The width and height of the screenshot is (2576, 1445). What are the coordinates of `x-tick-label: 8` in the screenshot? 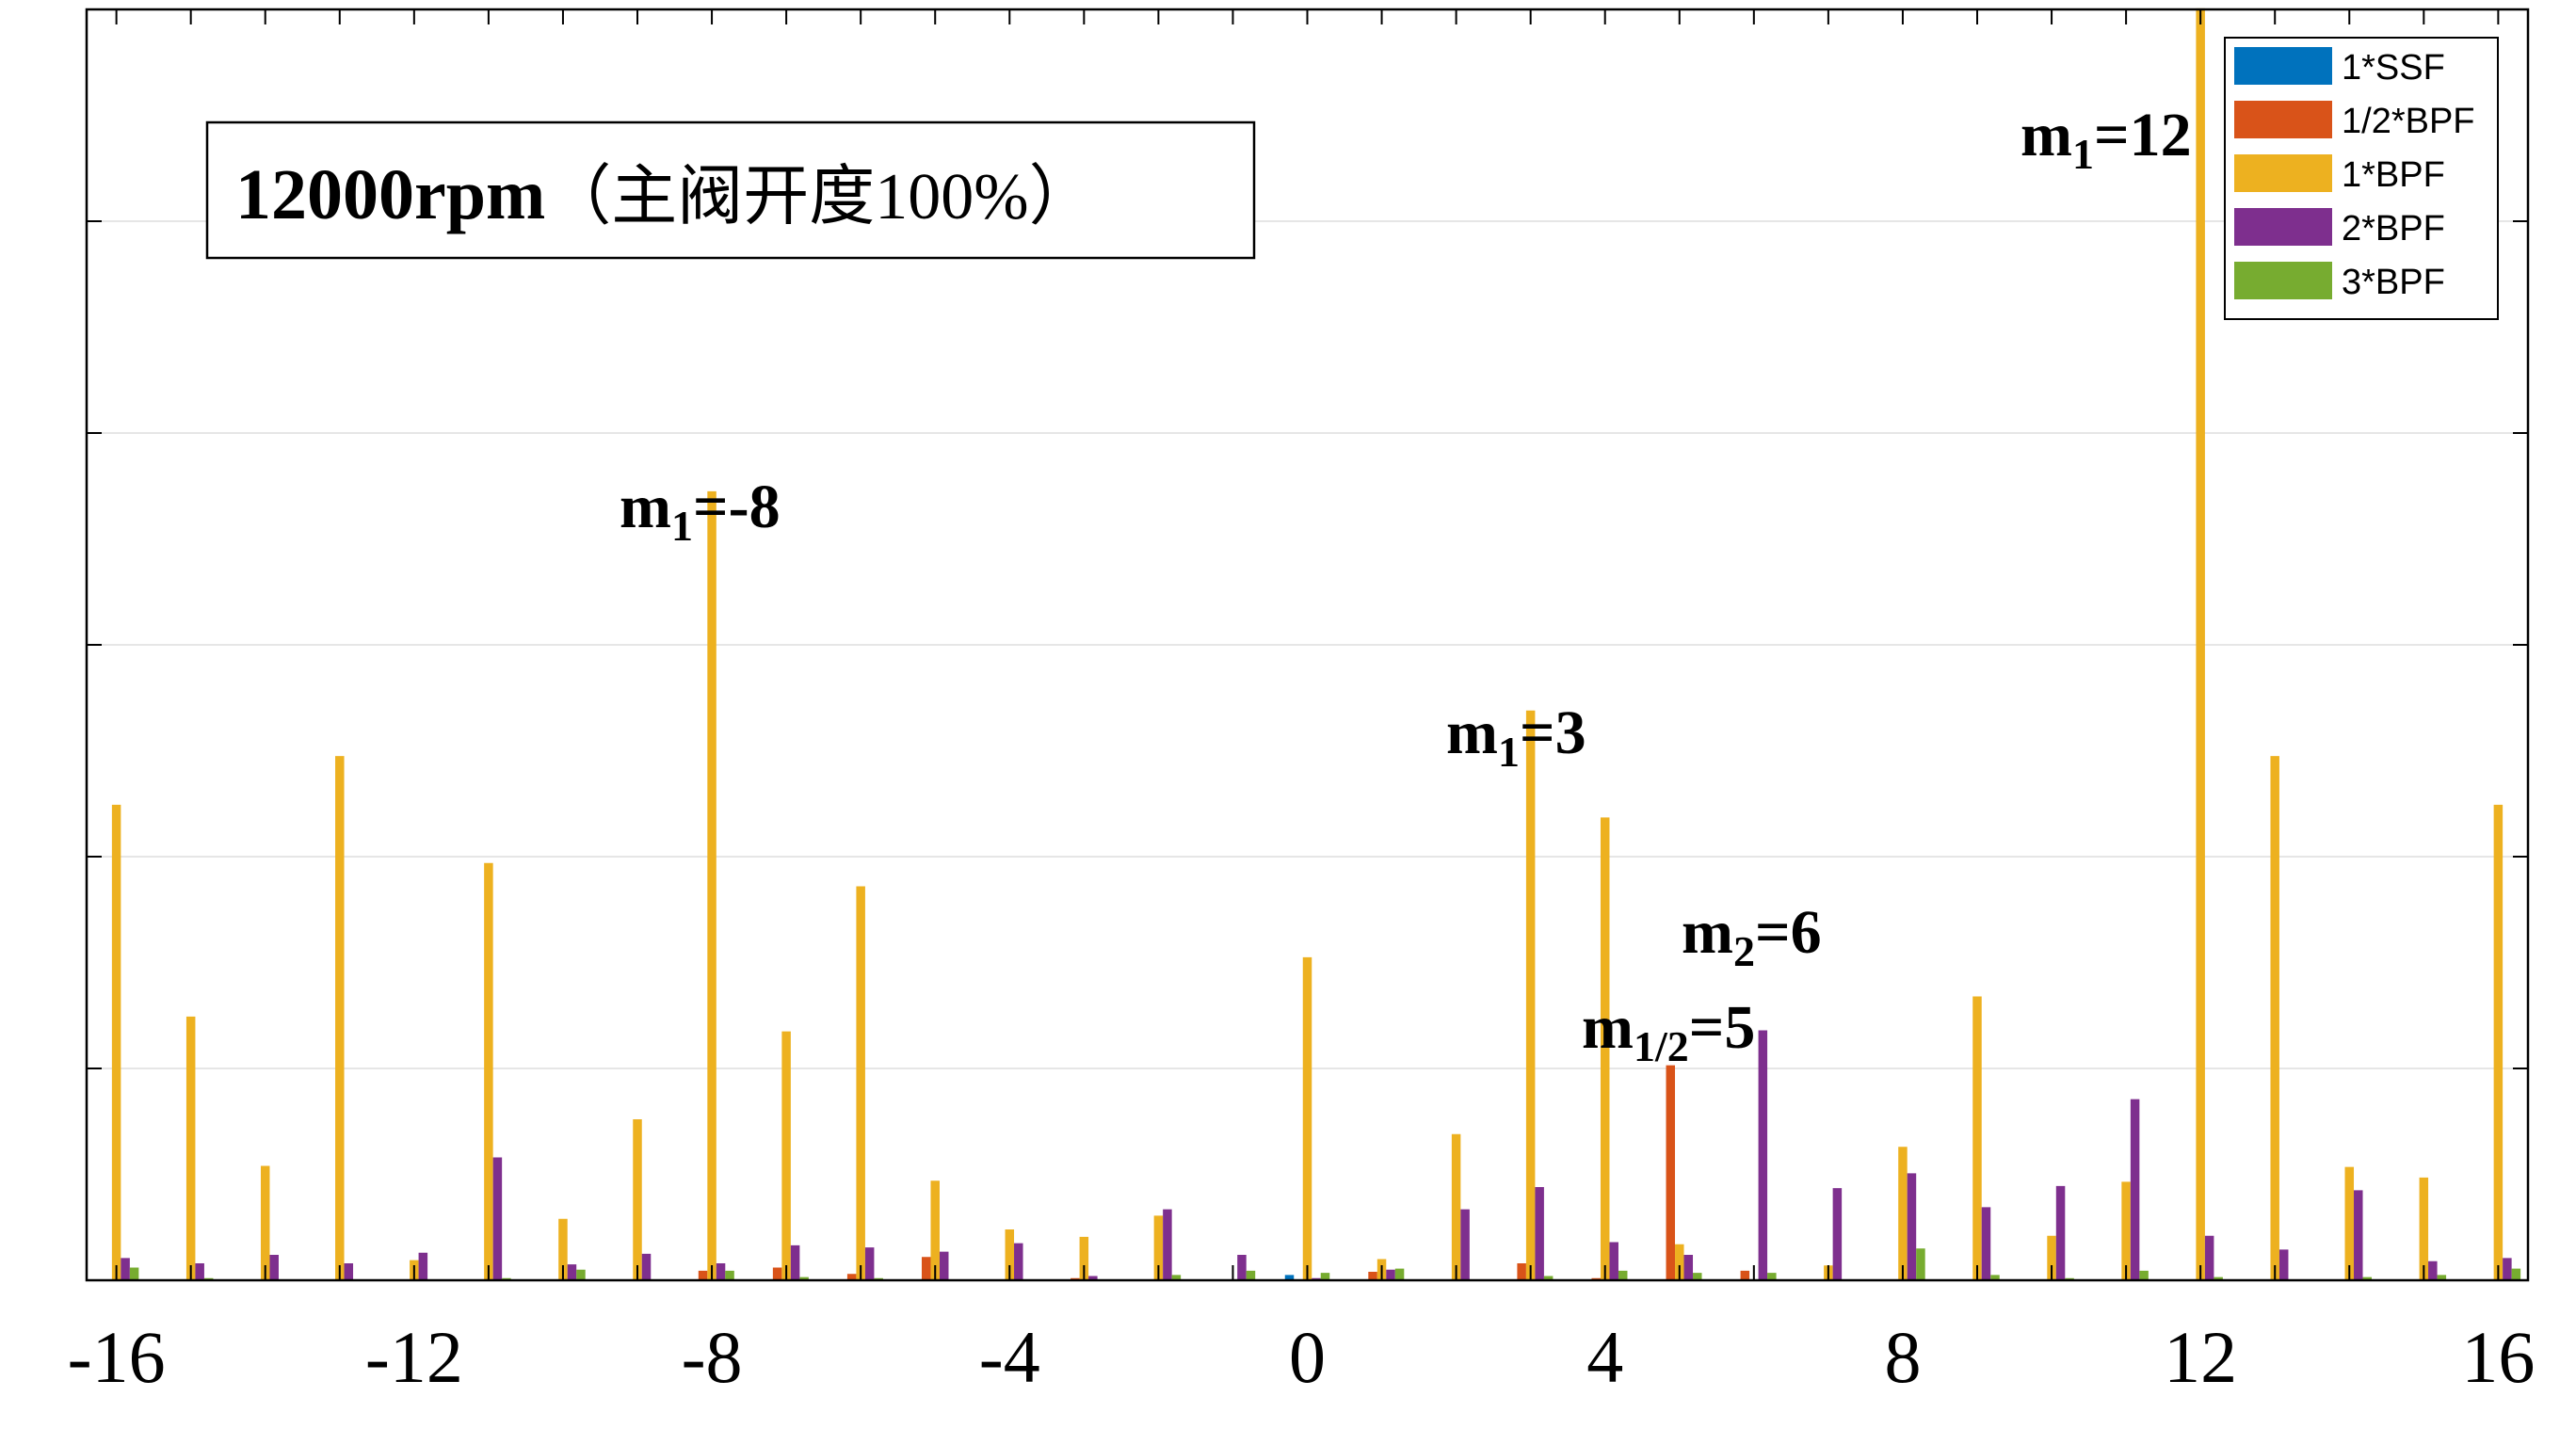 It's located at (1902, 1357).